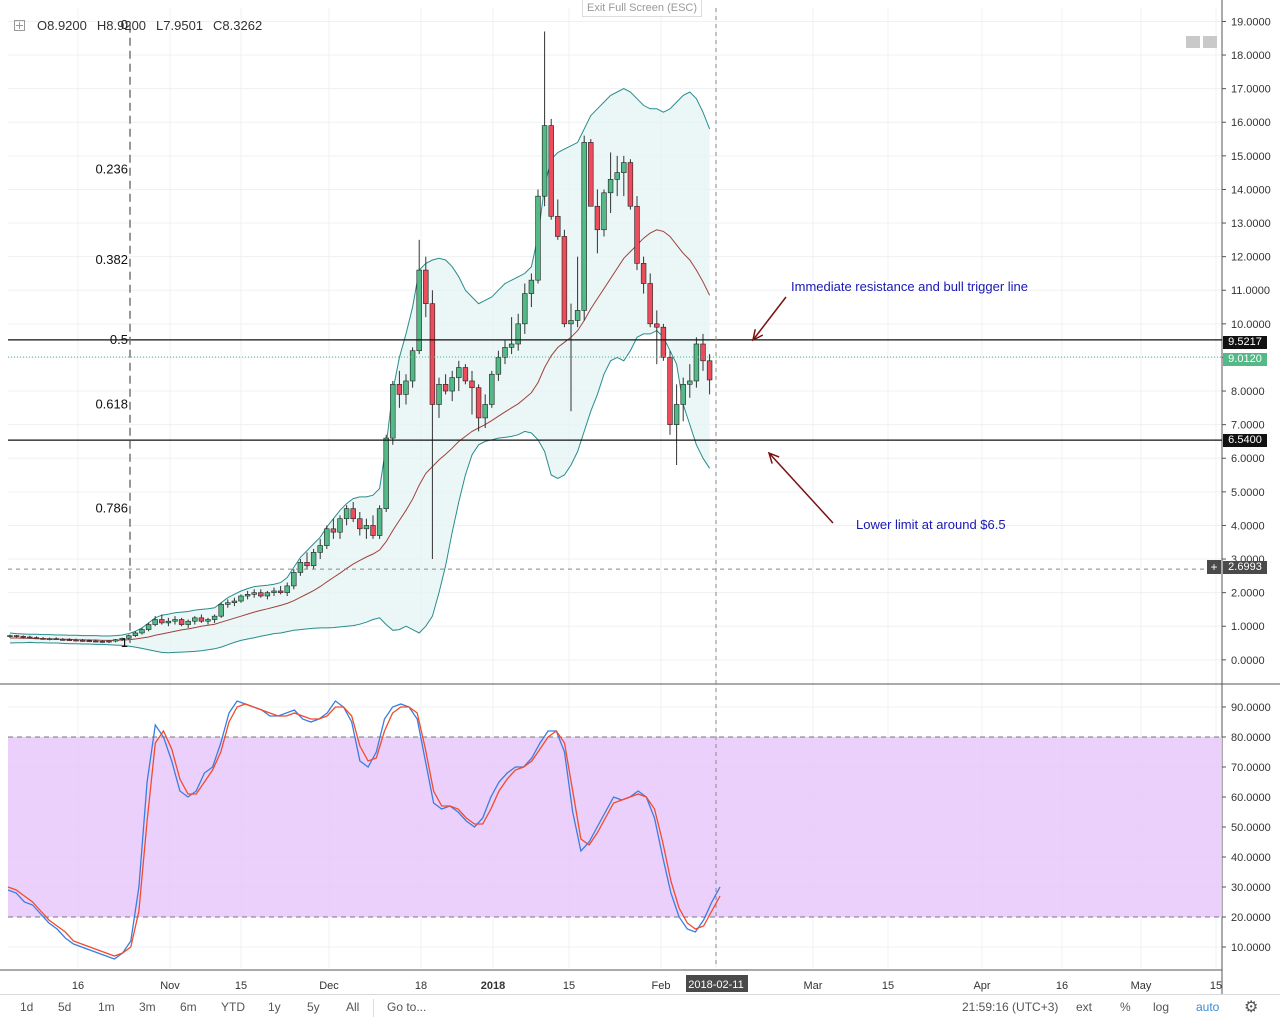 This screenshot has height=1025, width=1280. What do you see at coordinates (642, 8) in the screenshot?
I see `exit-full-screen-button: Exit Full Screen (ESC)` at bounding box center [642, 8].